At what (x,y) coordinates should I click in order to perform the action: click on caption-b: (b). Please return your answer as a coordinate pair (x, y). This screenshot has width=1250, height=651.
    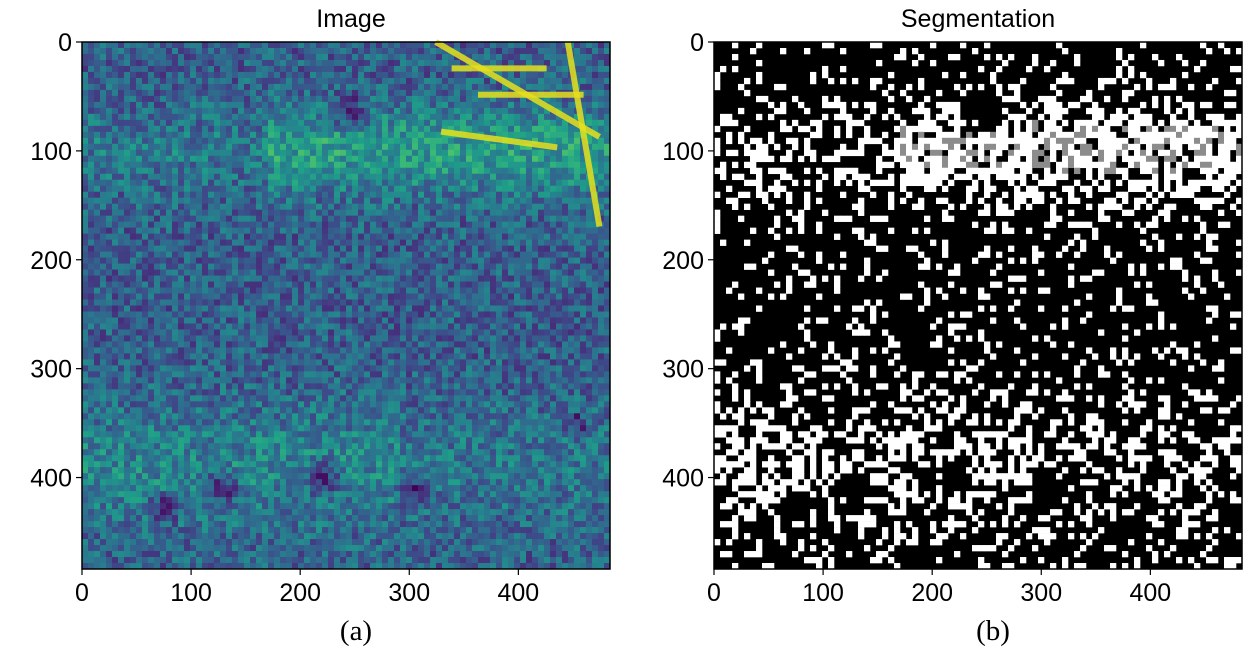
    Looking at the image, I should click on (993, 631).